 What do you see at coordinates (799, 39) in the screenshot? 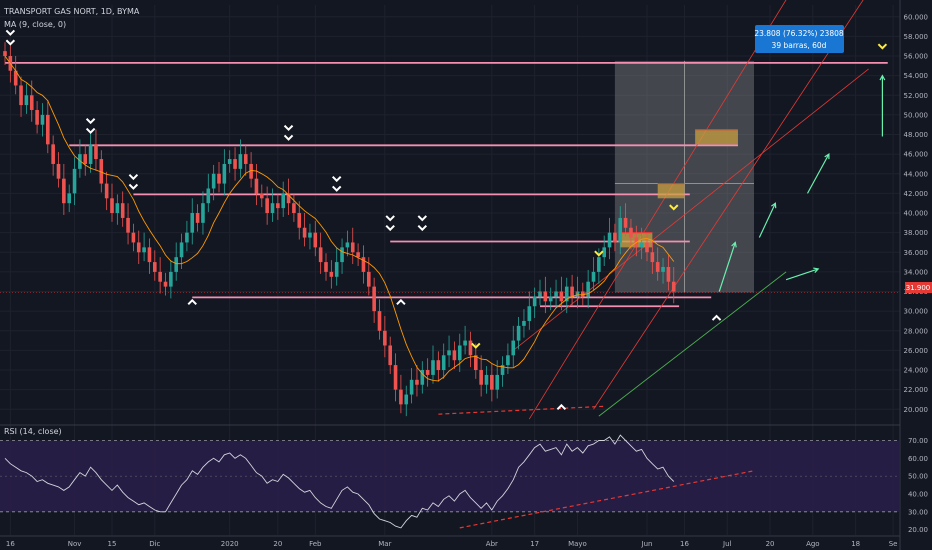
I see `measure-callout: 23.808 (76.32%) 23808 39 barras, 60d` at bounding box center [799, 39].